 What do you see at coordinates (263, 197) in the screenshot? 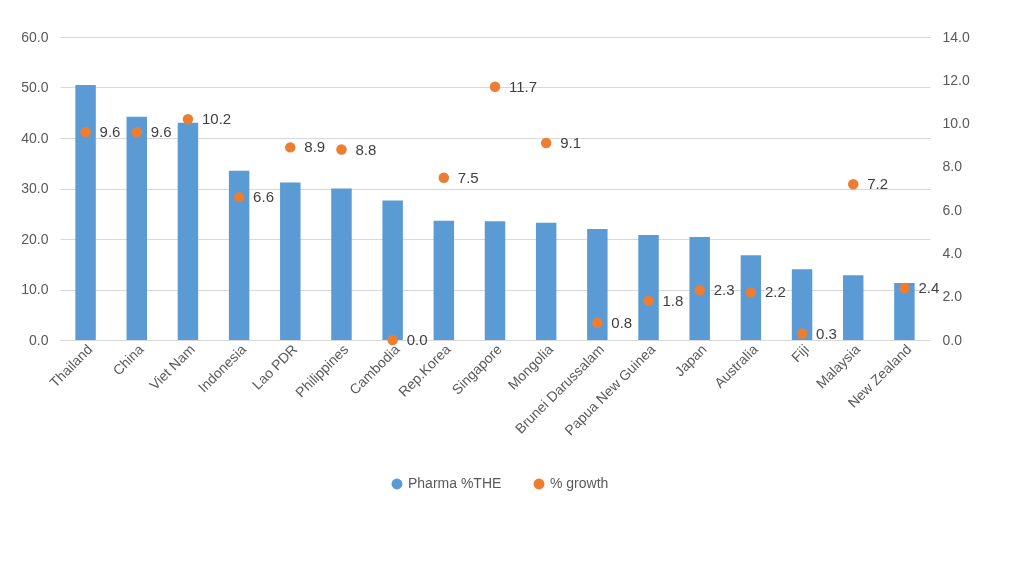
I see `data-label: 6.6` at bounding box center [263, 197].